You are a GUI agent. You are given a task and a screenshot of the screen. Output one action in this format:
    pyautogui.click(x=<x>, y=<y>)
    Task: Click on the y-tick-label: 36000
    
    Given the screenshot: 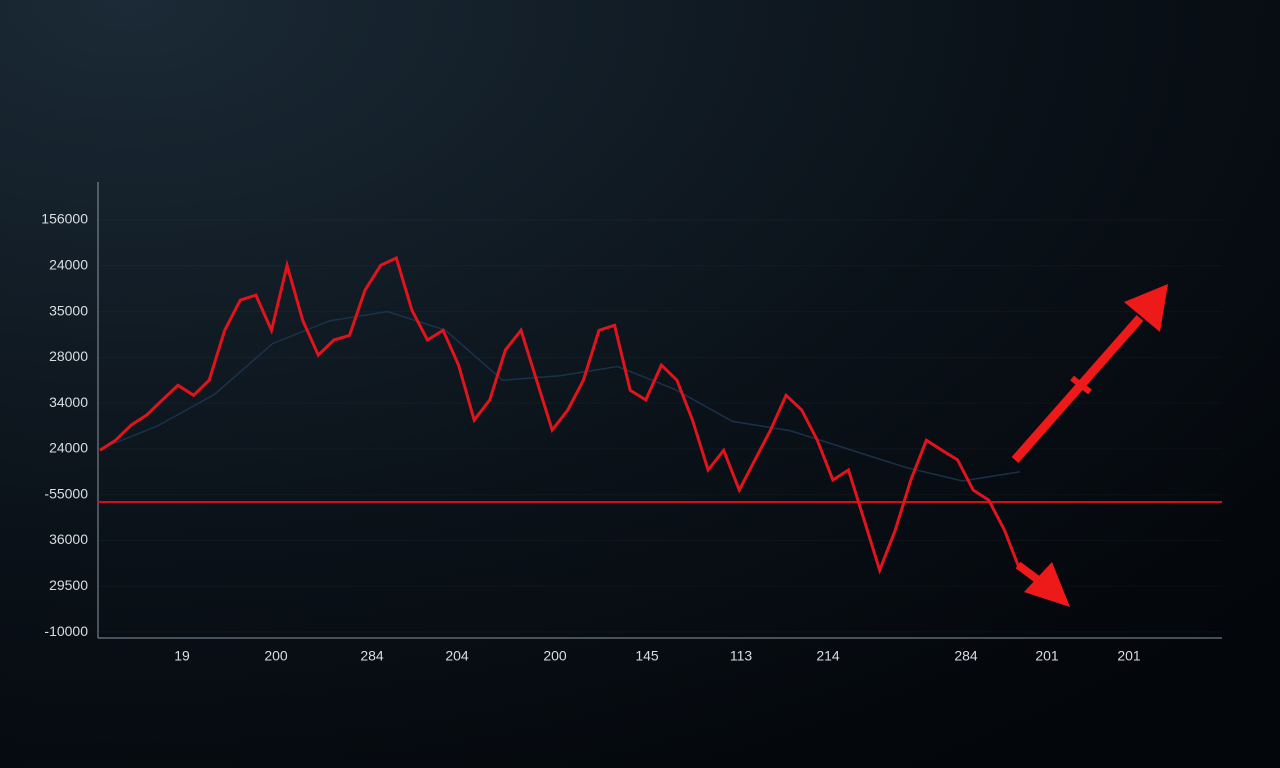 What is the action you would take?
    pyautogui.click(x=68, y=539)
    